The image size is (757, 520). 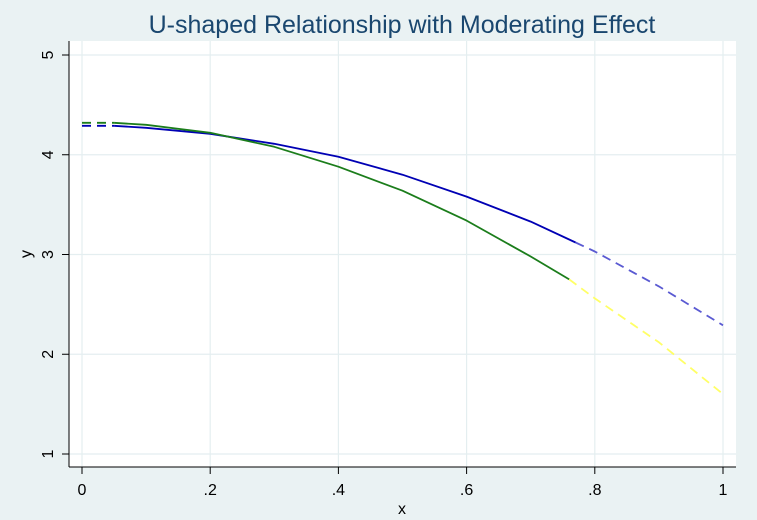 I want to click on x-tick-label: .6, so click(x=466, y=490).